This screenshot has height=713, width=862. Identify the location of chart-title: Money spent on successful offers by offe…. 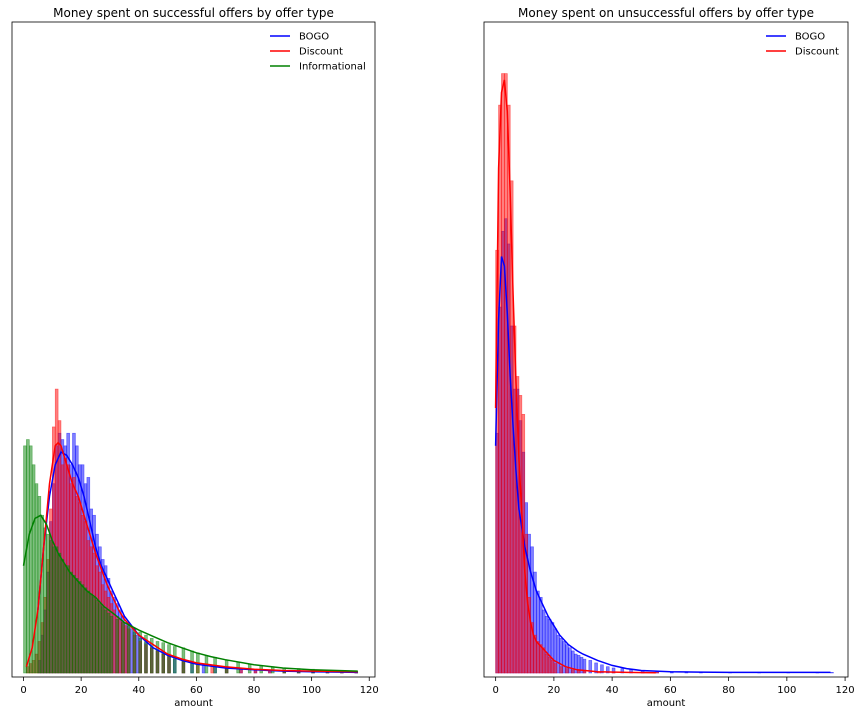
(193, 13).